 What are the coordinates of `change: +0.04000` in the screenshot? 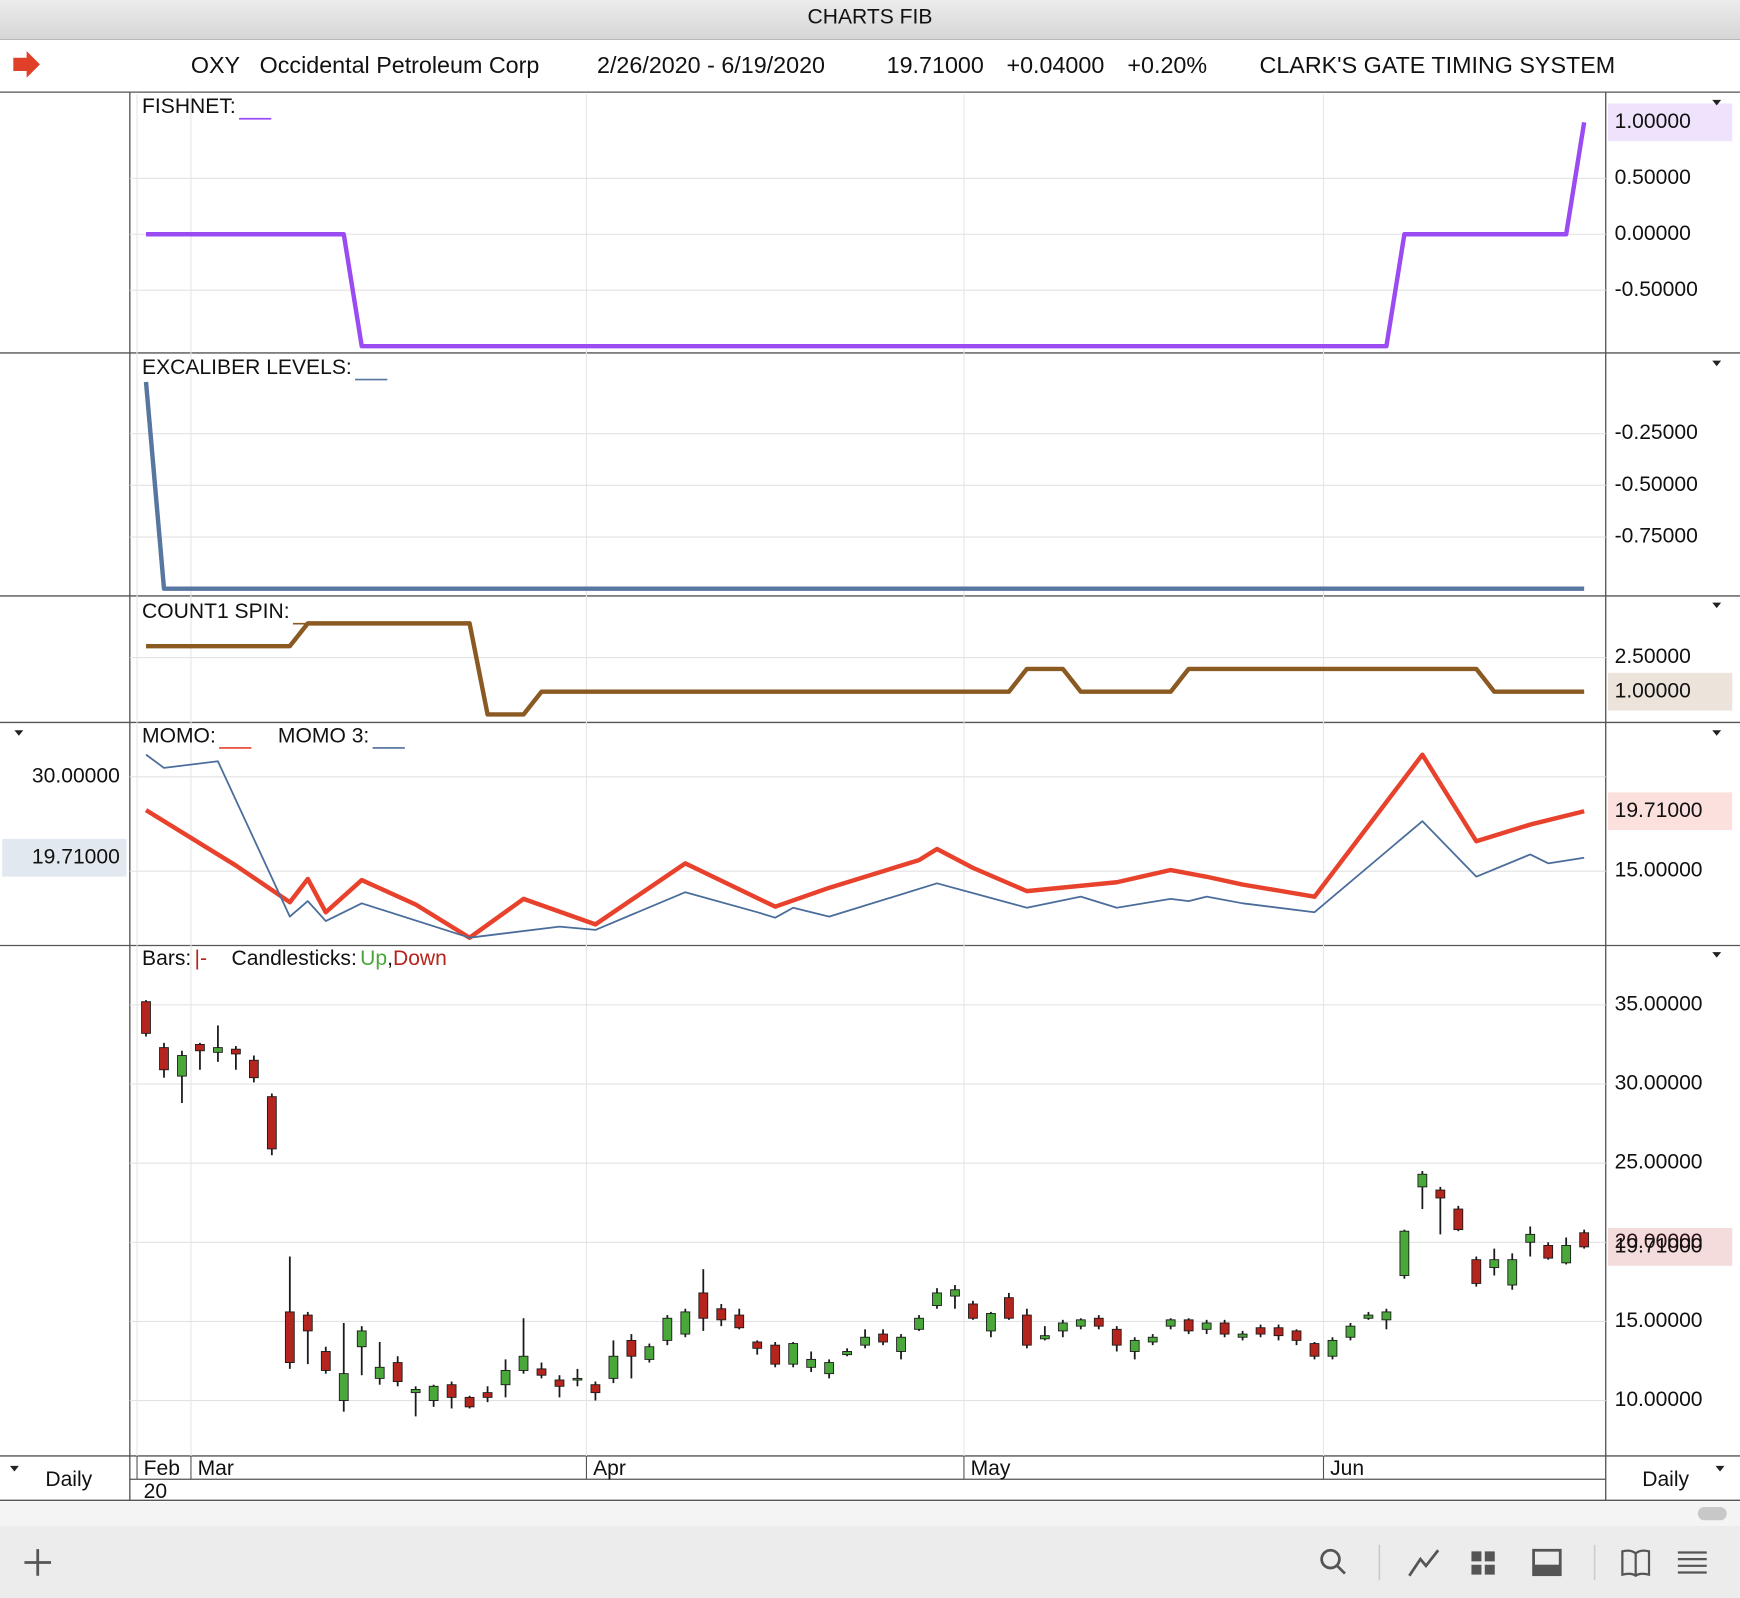 It's located at (1055, 65).